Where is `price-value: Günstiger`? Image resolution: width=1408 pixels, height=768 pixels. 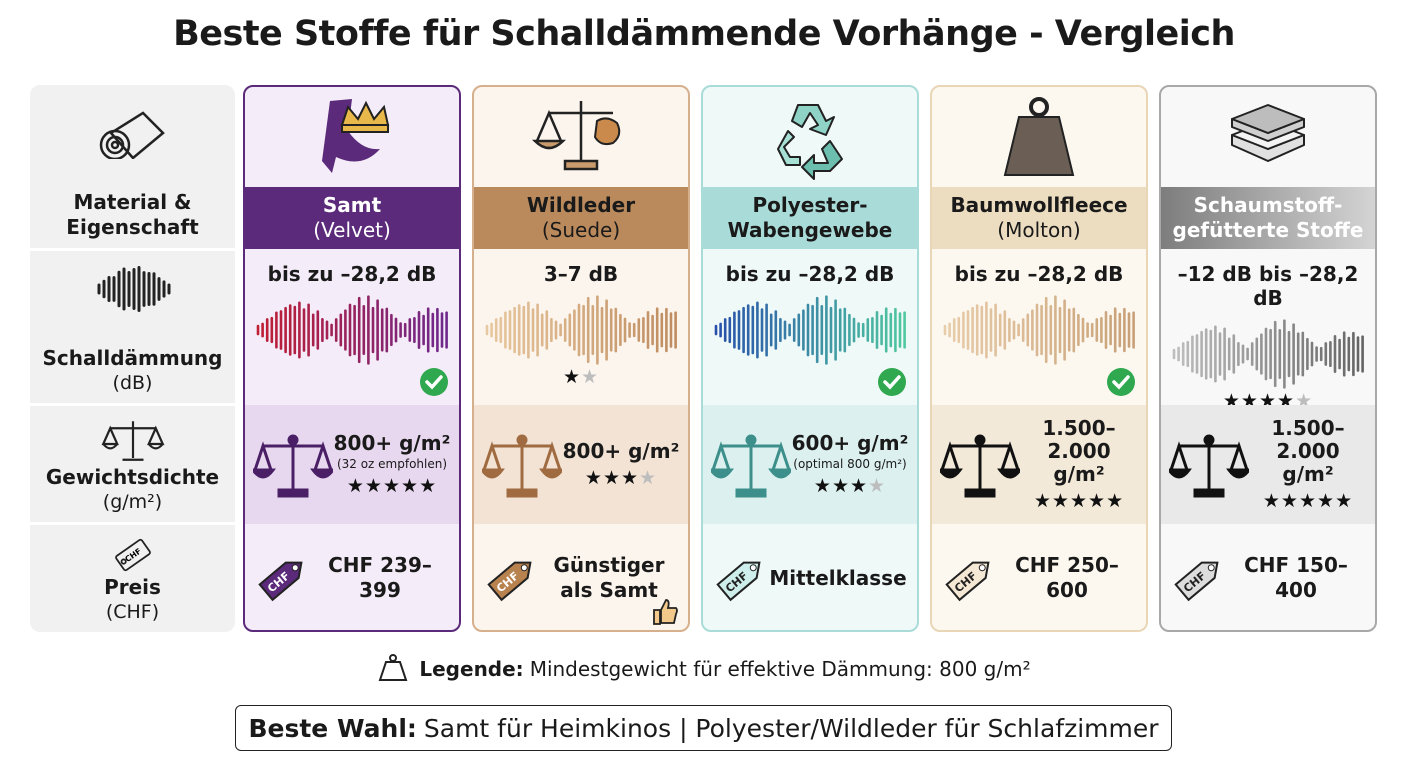 price-value: Günstiger is located at coordinates (609, 565).